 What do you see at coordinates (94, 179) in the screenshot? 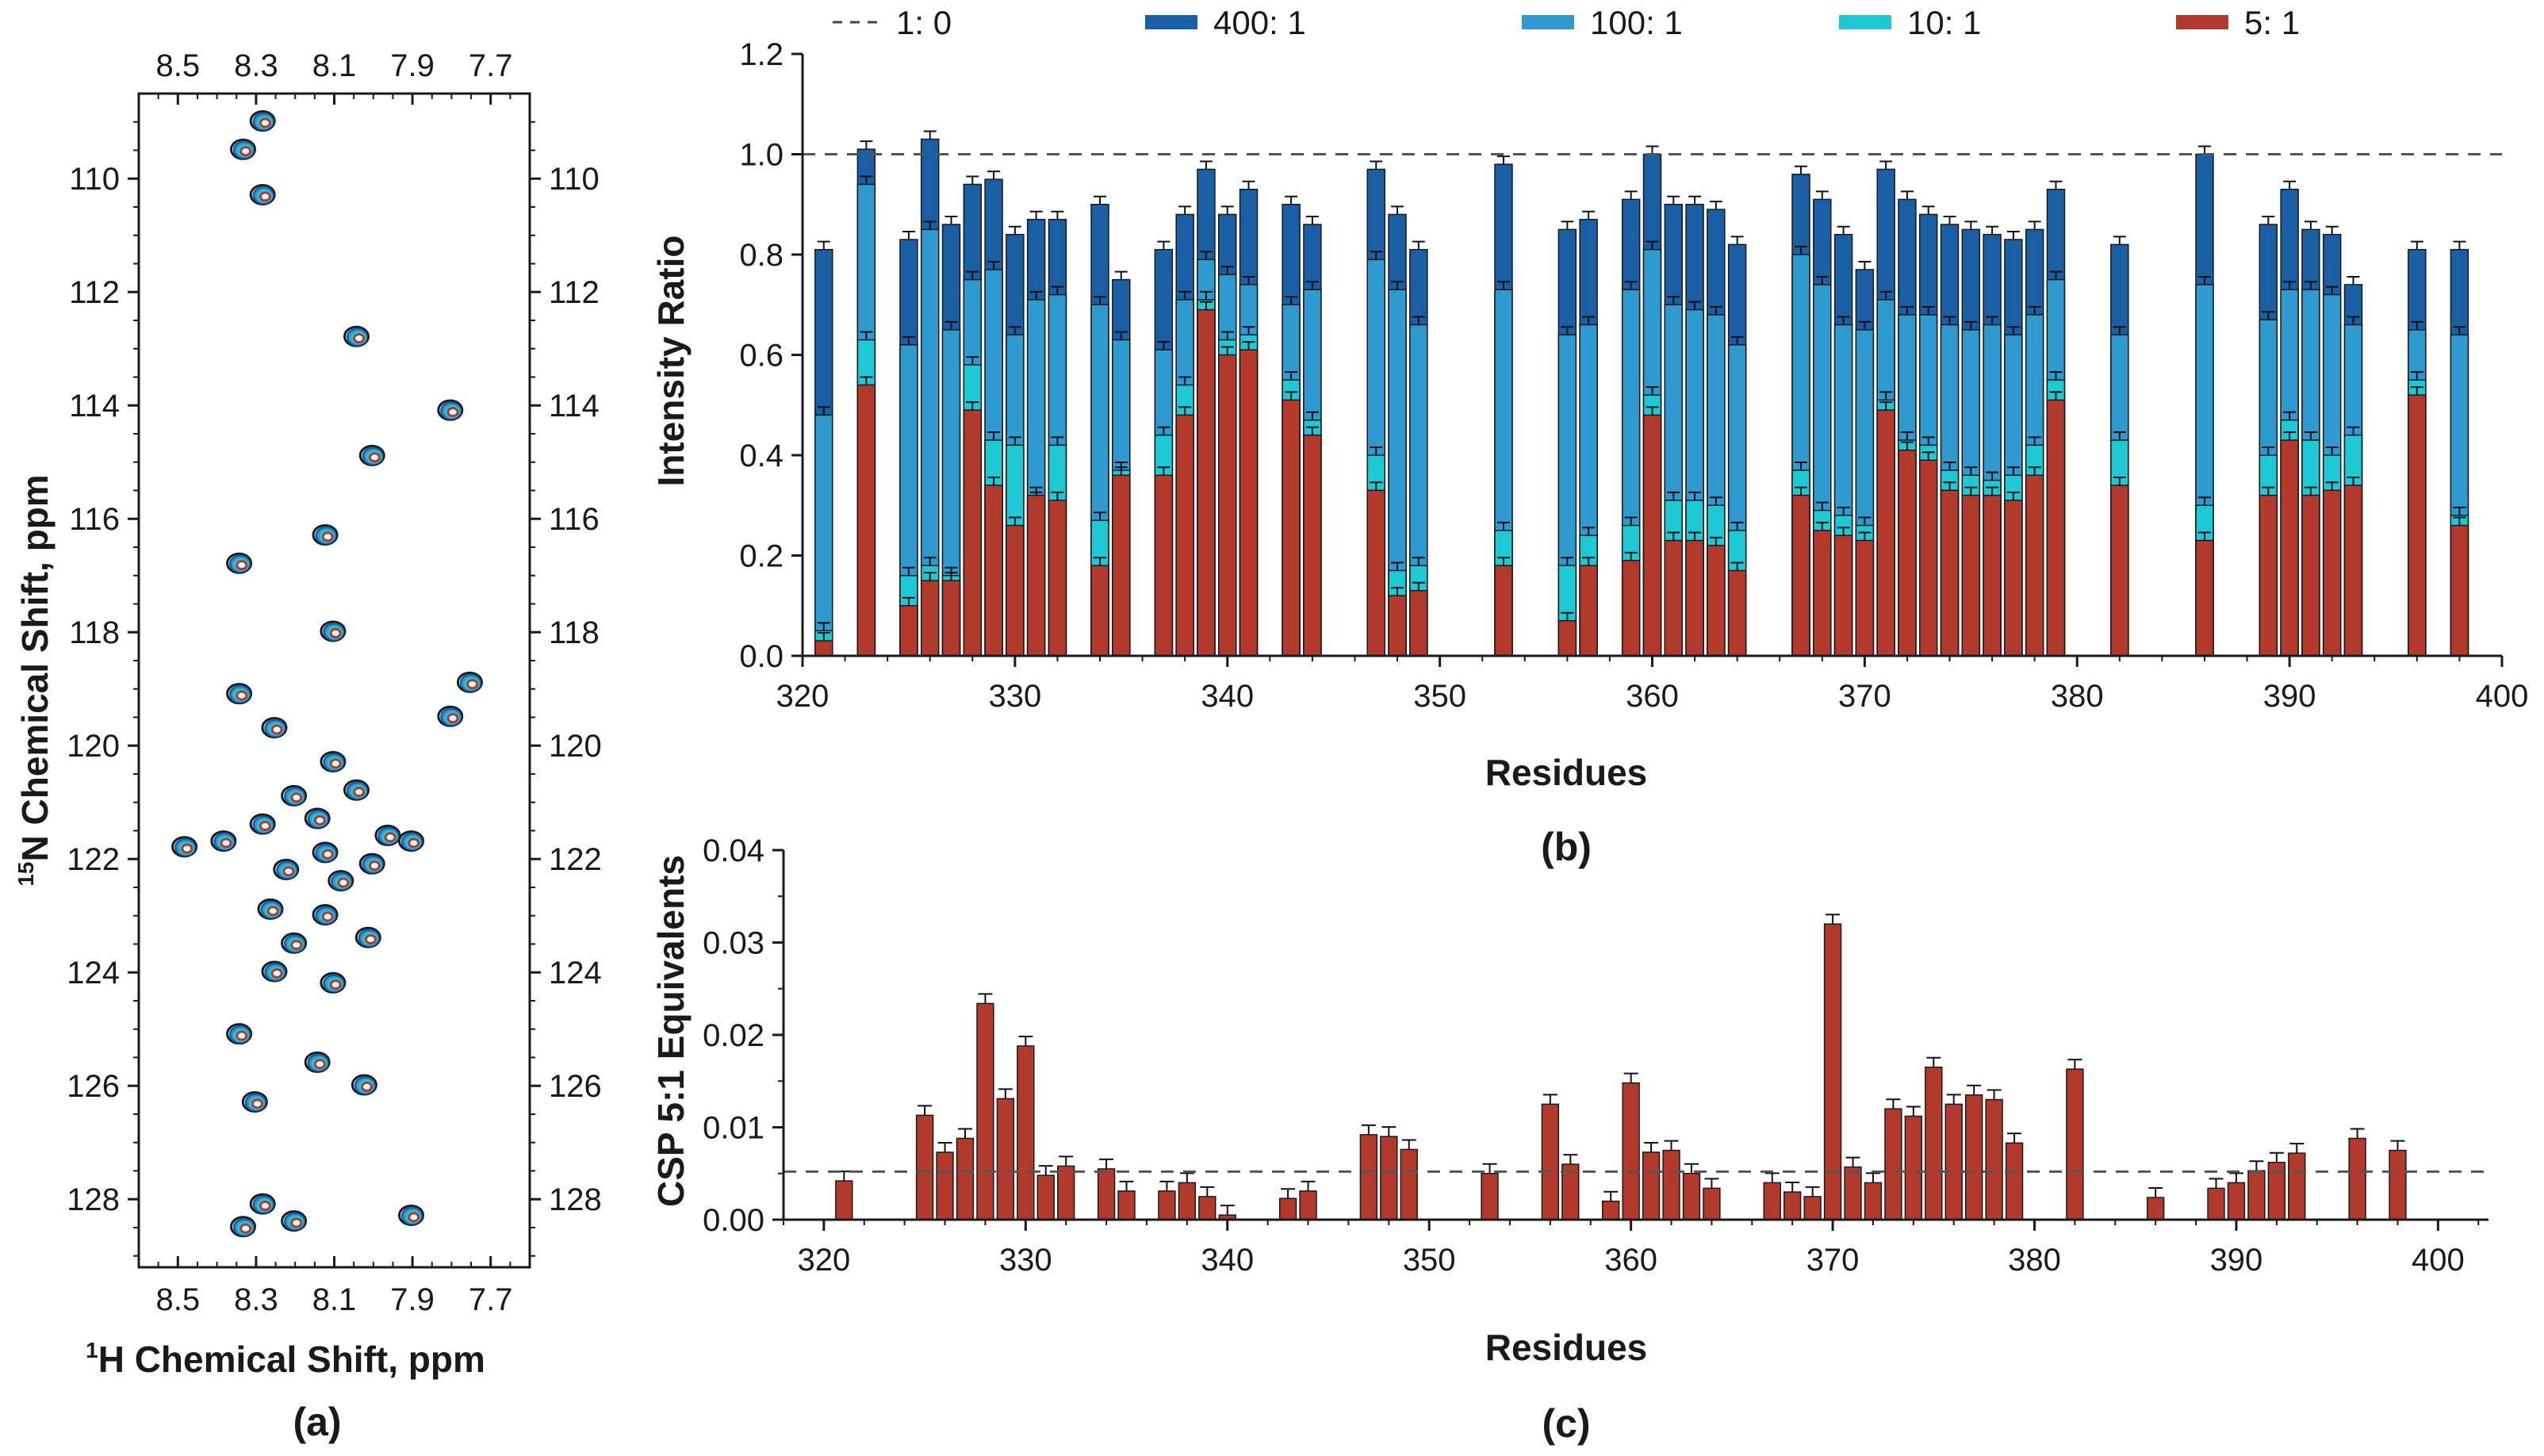
I see `y-tick-label-left: 110` at bounding box center [94, 179].